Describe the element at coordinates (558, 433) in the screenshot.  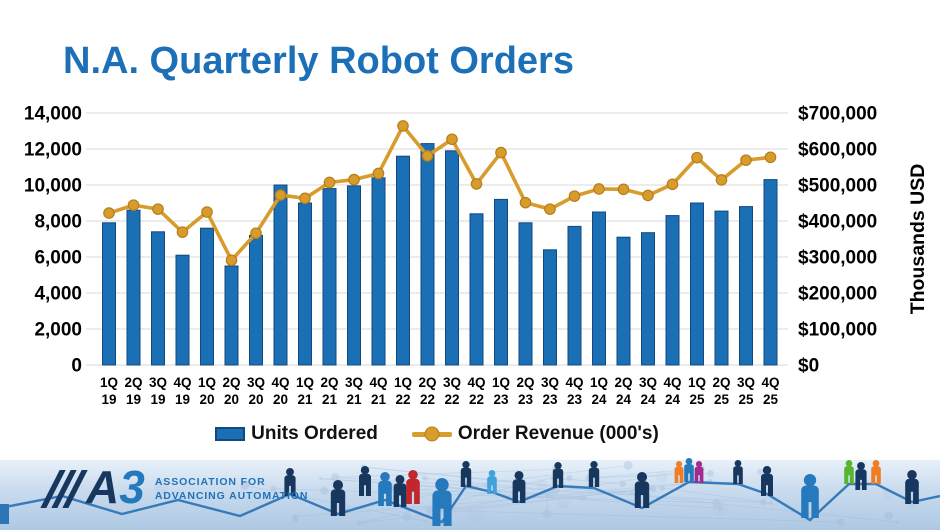
I see `legend-label-revenue: Order Revenue (000's)` at that location.